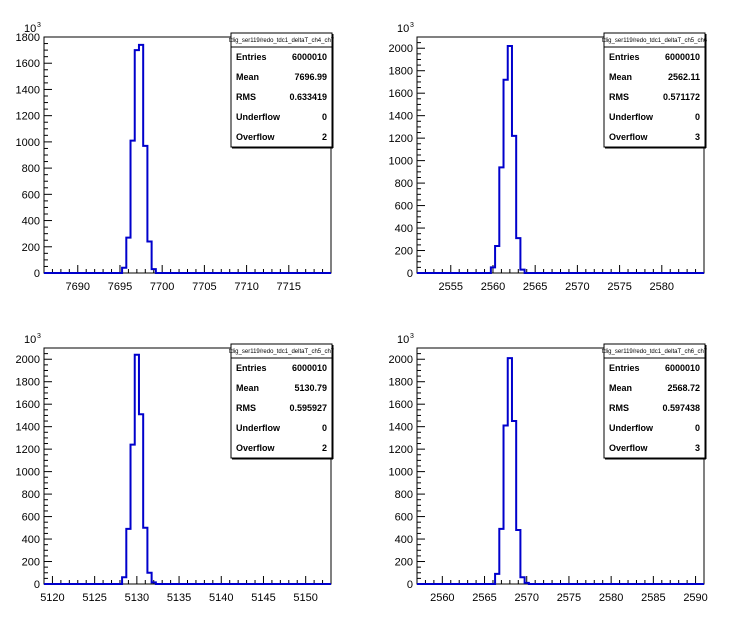 Image resolution: width=746 pixels, height=622 pixels. I want to click on stats-value: 0.595927, so click(308, 408).